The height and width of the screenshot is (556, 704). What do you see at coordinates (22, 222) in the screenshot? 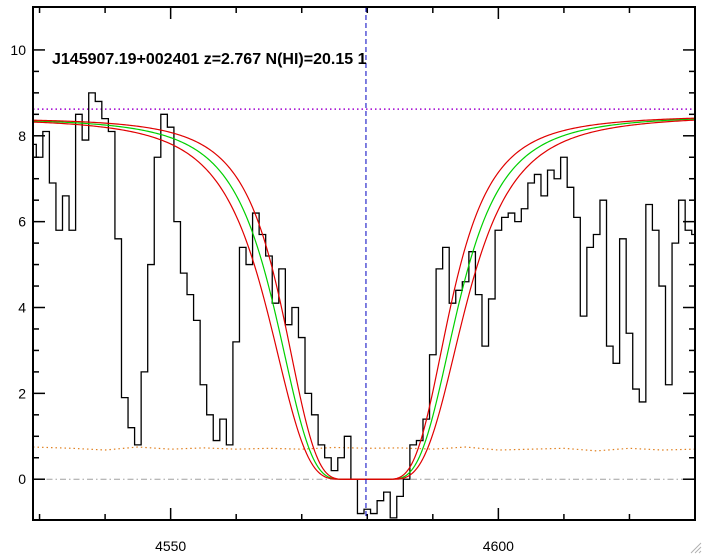
I see `y-tick-label: 6` at bounding box center [22, 222].